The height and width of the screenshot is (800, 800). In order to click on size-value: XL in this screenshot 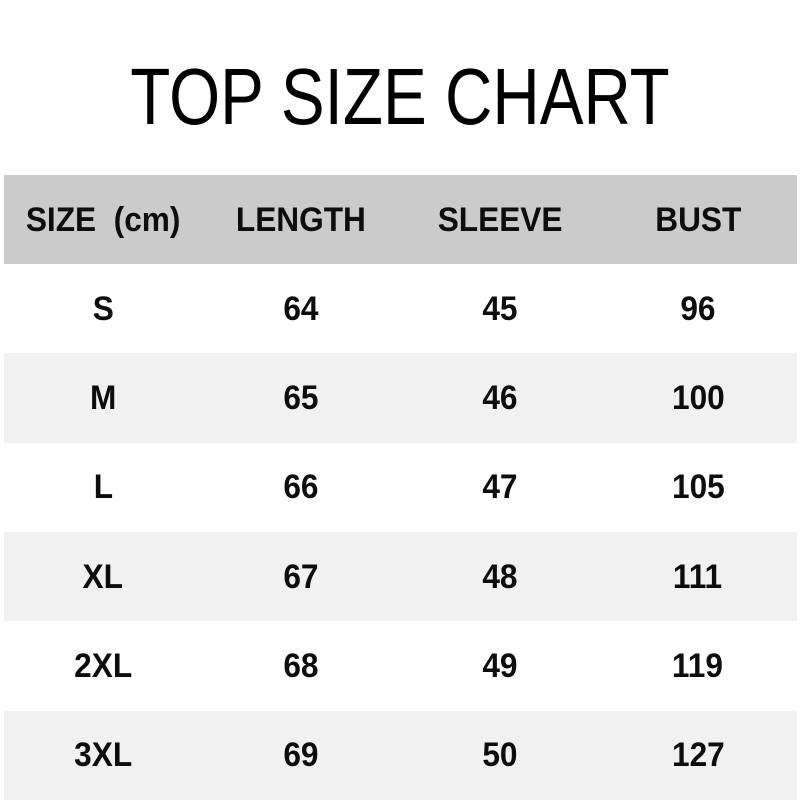, I will do `click(103, 576)`.